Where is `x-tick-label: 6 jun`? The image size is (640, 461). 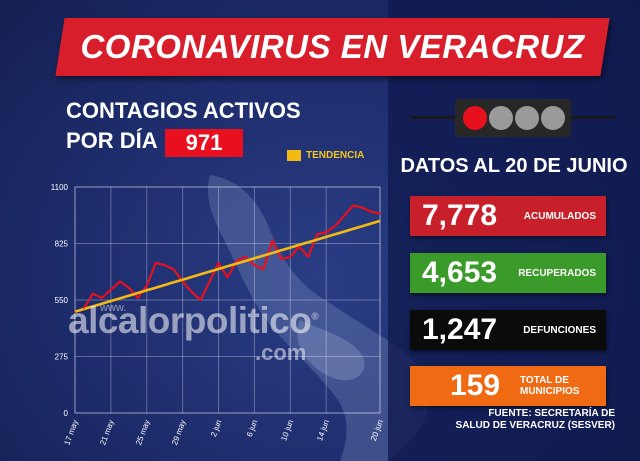 x-tick-label: 6 jun is located at coordinates (252, 428).